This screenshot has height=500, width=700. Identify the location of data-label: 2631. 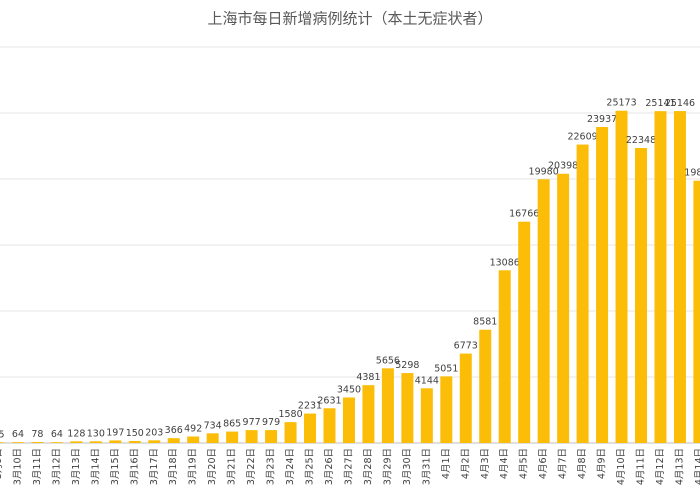
(329, 400).